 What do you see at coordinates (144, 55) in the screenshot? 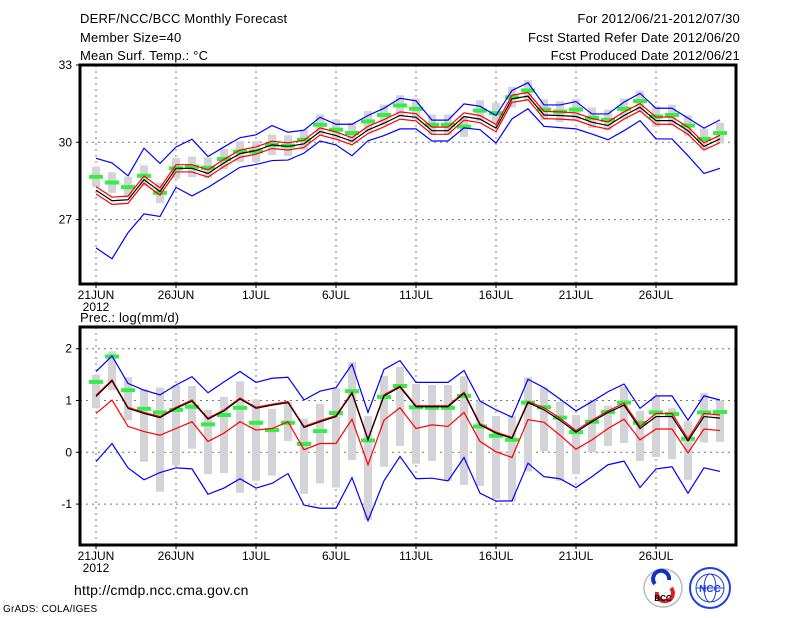
I see `variable-label: Mean Surf. Temp.: °C` at bounding box center [144, 55].